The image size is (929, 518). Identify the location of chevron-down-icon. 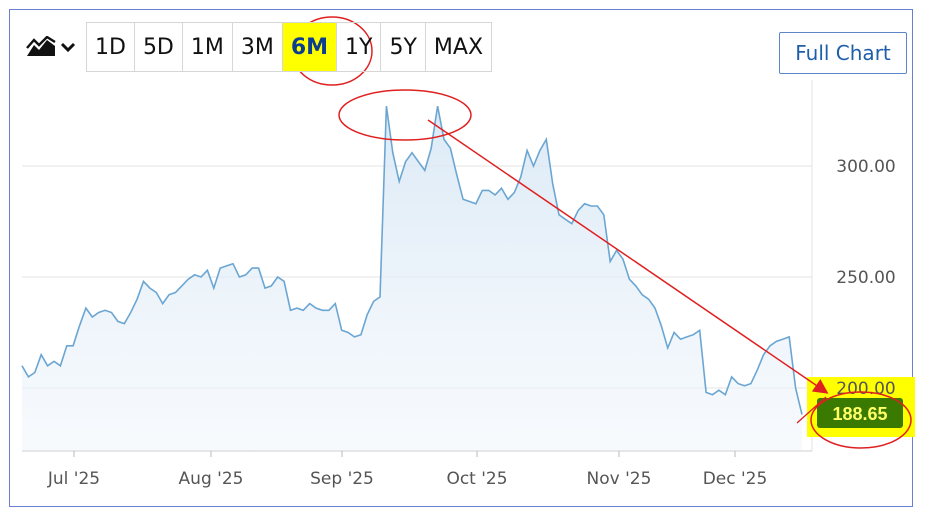
(68, 47).